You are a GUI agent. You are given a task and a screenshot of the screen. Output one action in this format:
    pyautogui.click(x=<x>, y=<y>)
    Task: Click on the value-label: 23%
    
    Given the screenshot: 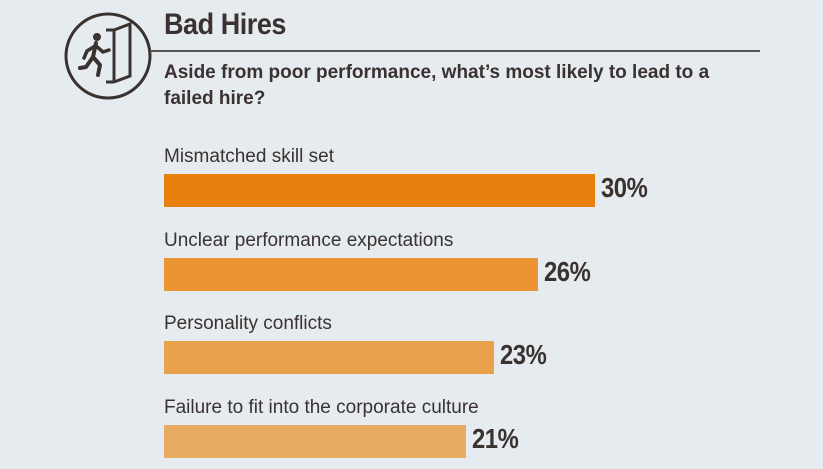 What is the action you would take?
    pyautogui.click(x=523, y=354)
    